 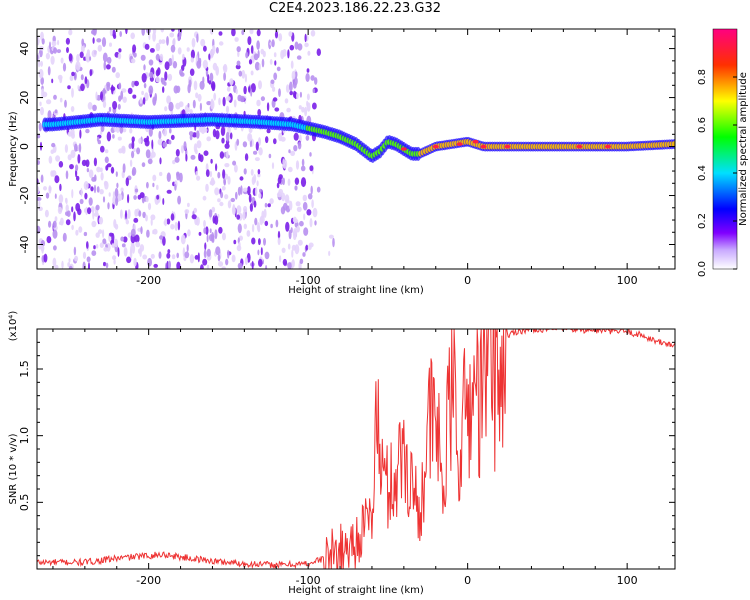 I want to click on colorbar-frame, so click(x=725, y=149).